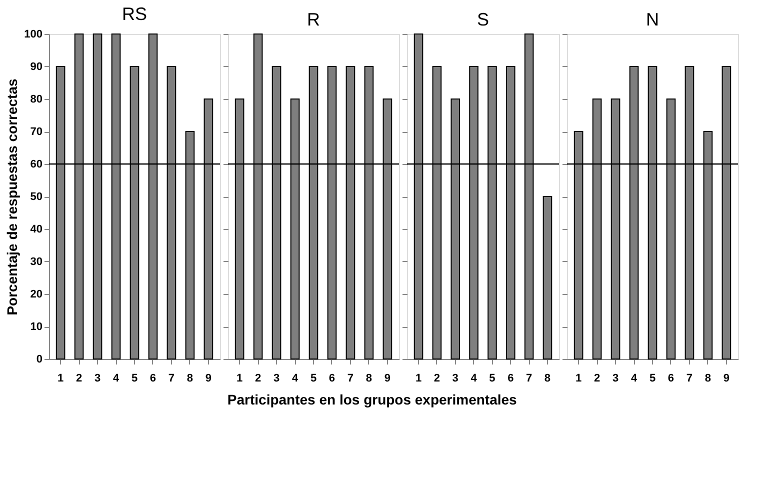  Describe the element at coordinates (39, 360) in the screenshot. I see `y-tick-label: 0` at that location.